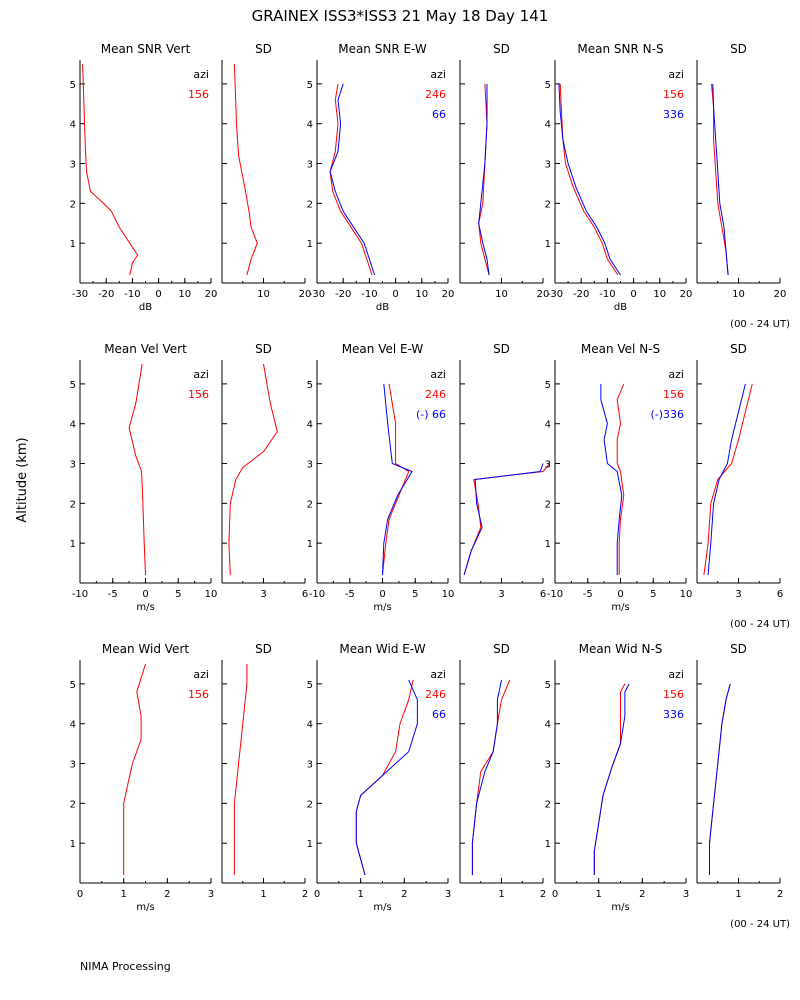  I want to click on panel-wid-6: SD 1 2, so click(739, 771).